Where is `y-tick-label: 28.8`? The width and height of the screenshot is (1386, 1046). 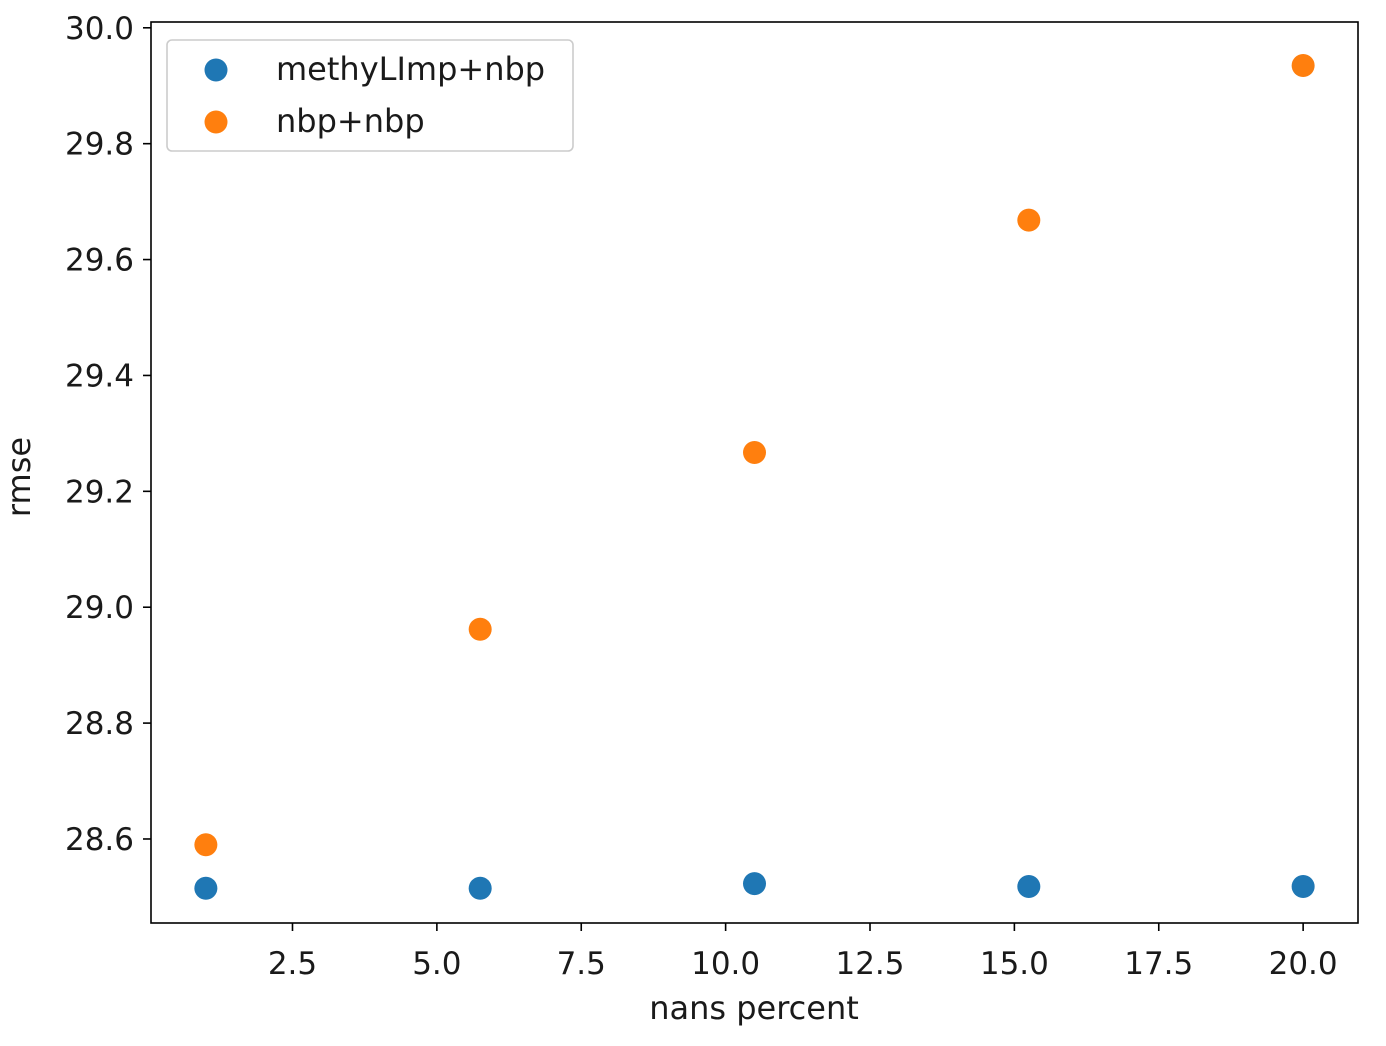 y-tick-label: 28.8 is located at coordinates (99, 724).